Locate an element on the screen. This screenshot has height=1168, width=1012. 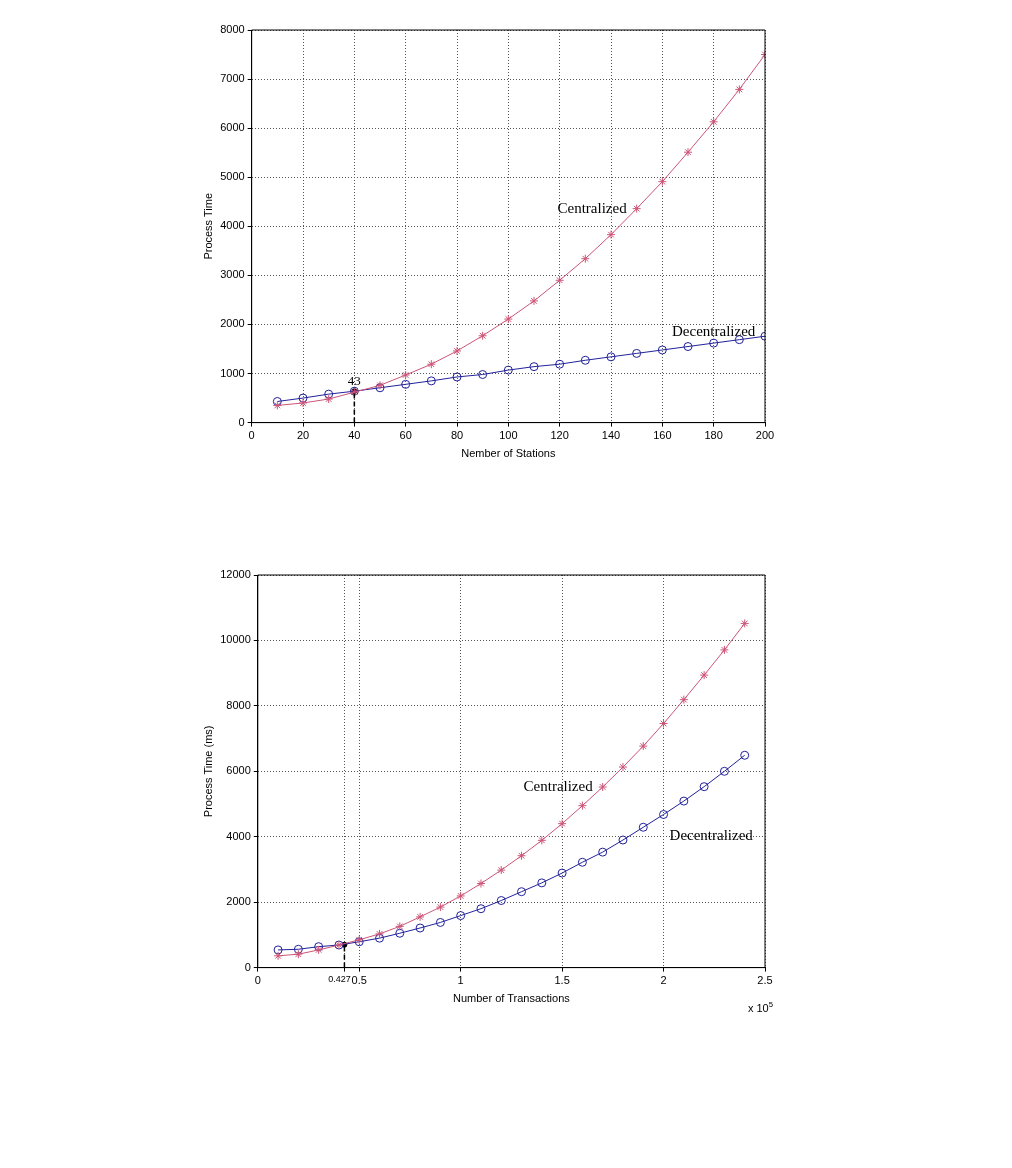
y-tick-label: 12000 is located at coordinates (235, 574).